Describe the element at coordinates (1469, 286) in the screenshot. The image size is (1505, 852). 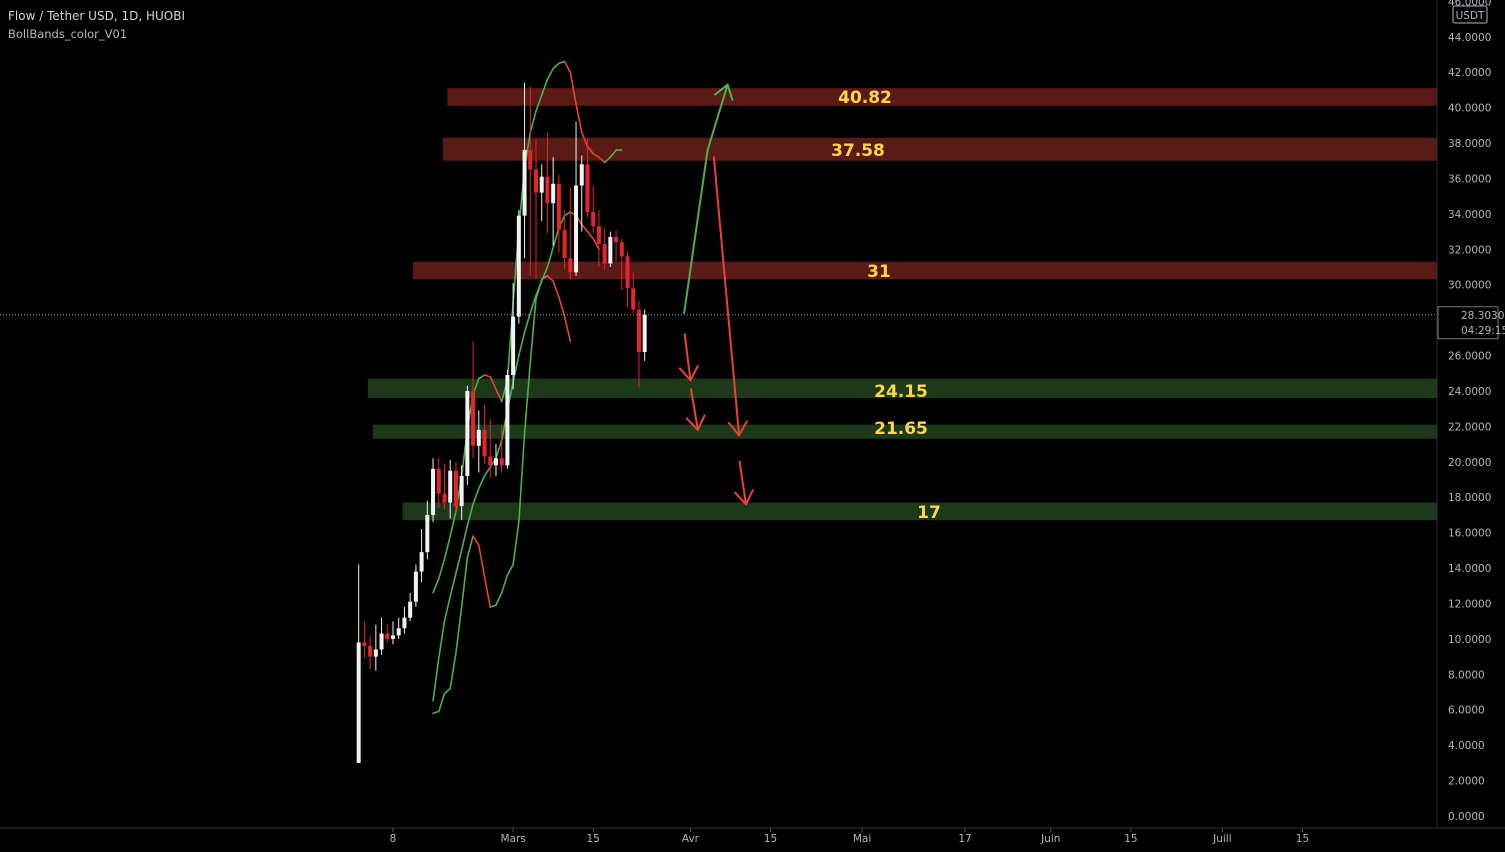
I see `price-tick-label: 30.0000` at that location.